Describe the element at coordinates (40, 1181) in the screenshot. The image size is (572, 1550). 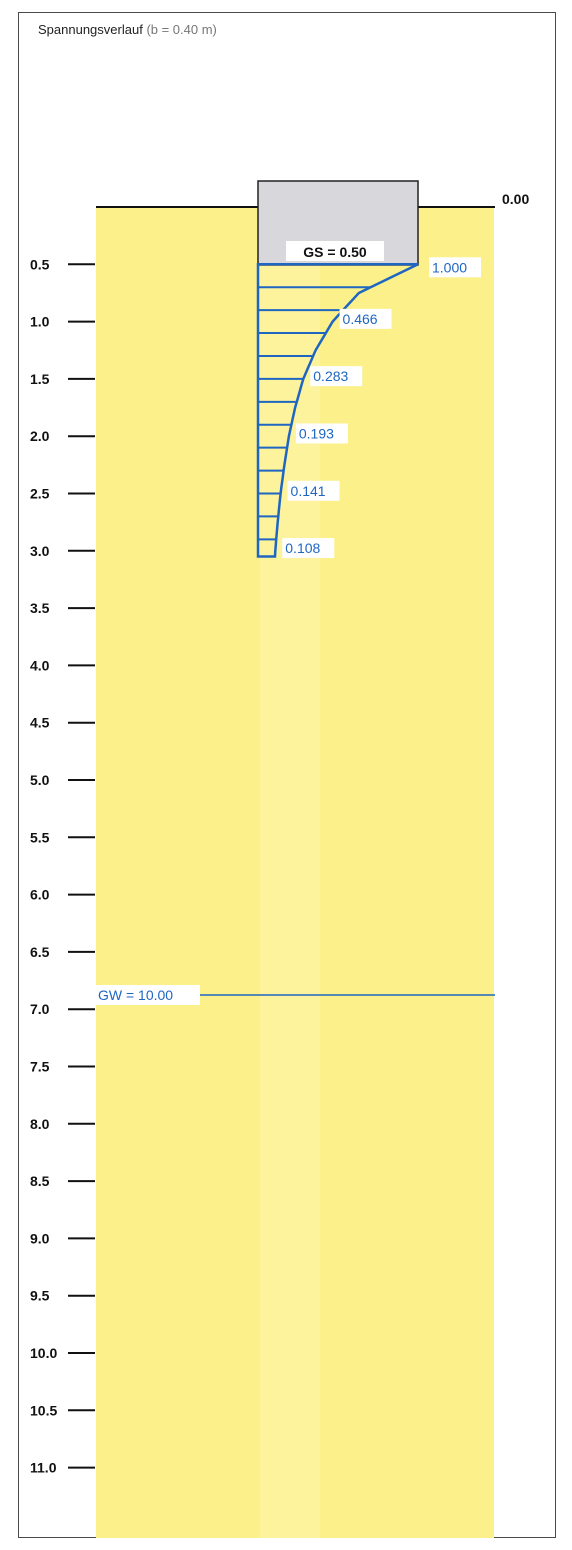
I see `depth-tick-label: 8.5` at that location.